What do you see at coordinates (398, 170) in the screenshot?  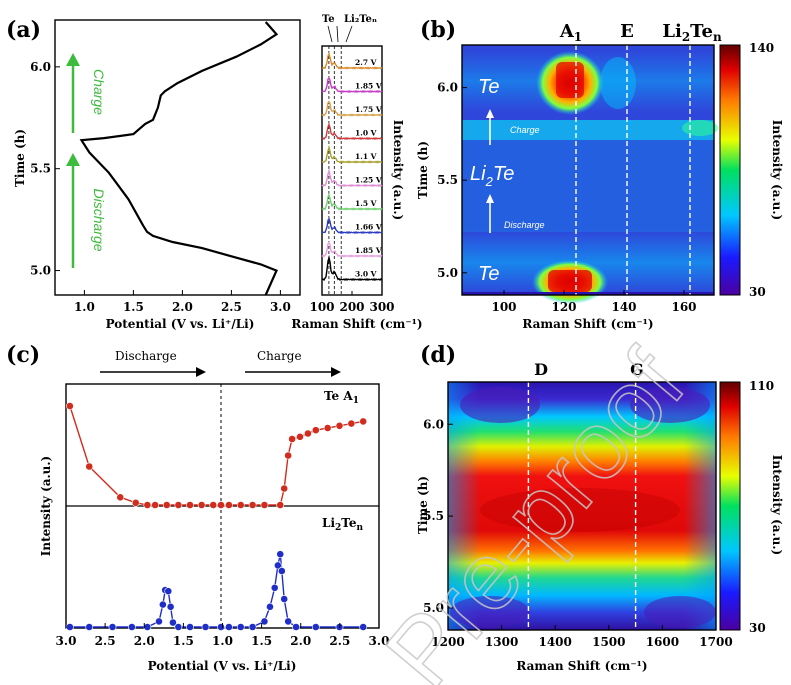 I see `a-right-ylabel: Intensity (a.u.)` at bounding box center [398, 170].